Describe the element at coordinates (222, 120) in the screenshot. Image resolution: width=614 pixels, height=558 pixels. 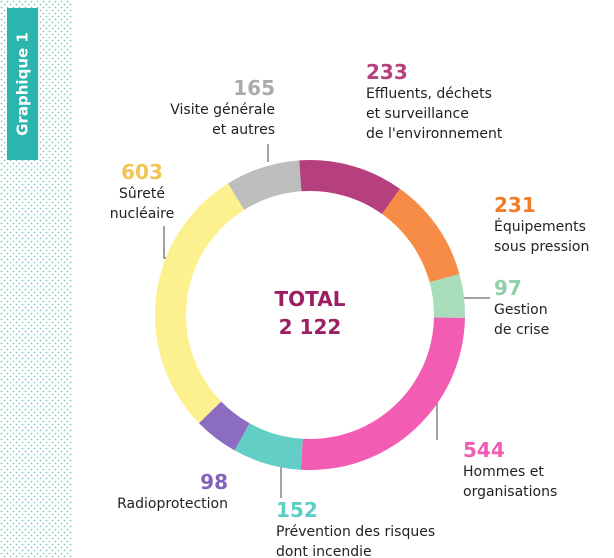
I see `category-label: Visite générale et autres` at that location.